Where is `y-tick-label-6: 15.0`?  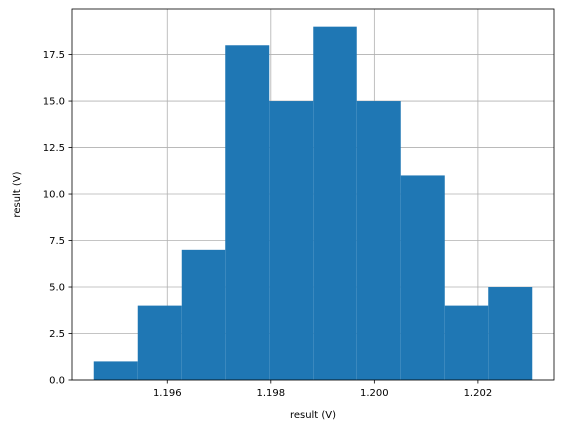
y-tick-label-6: 15.0 is located at coordinates (54, 102).